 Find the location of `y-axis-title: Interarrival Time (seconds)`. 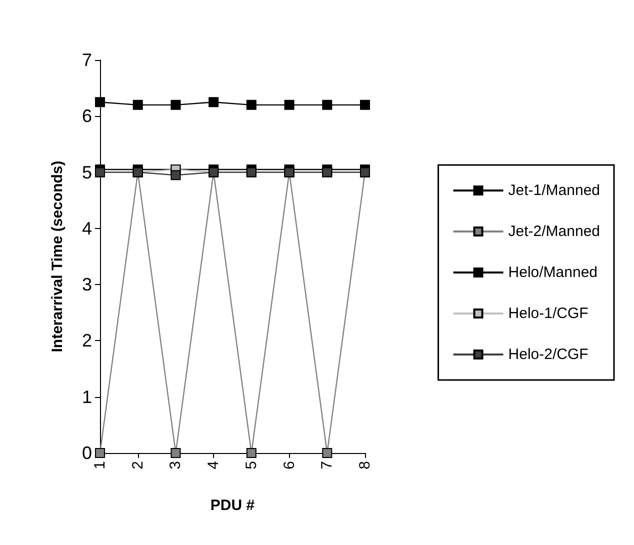

y-axis-title: Interarrival Time (seconds) is located at coordinates (57, 256).